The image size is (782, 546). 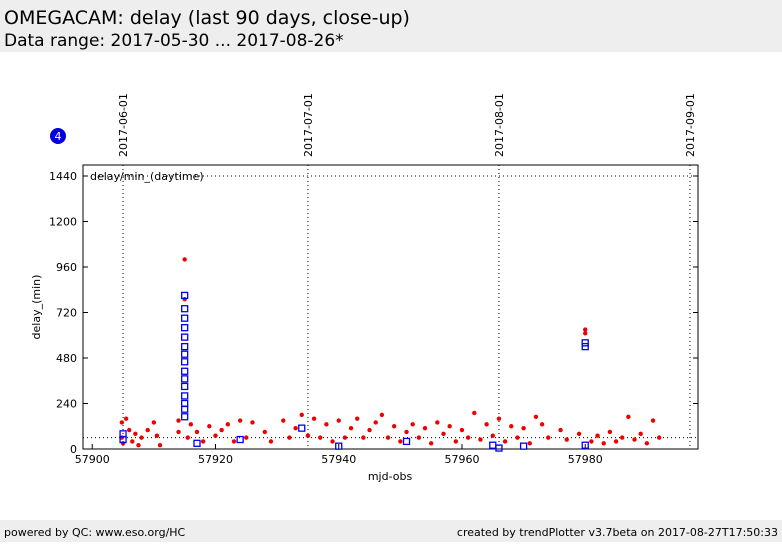 I want to click on y-tick-label: 0, so click(x=73, y=449).